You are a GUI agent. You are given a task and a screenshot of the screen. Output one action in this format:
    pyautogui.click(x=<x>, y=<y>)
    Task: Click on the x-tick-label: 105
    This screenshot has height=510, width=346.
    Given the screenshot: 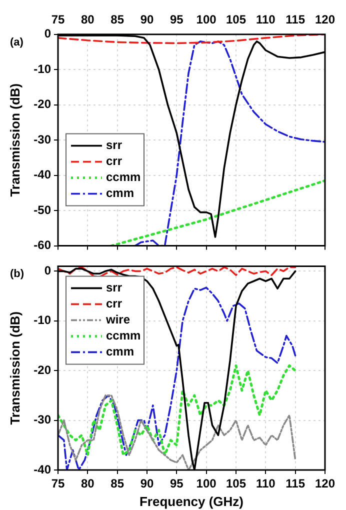 What is the action you would take?
    pyautogui.click(x=236, y=483)
    